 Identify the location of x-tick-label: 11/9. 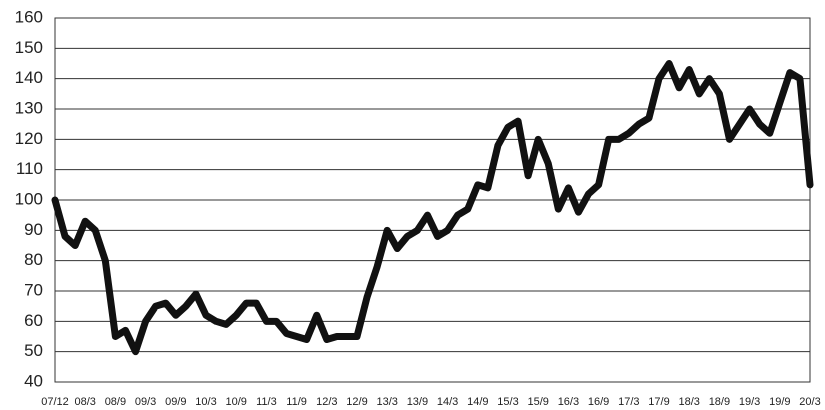
(296, 402).